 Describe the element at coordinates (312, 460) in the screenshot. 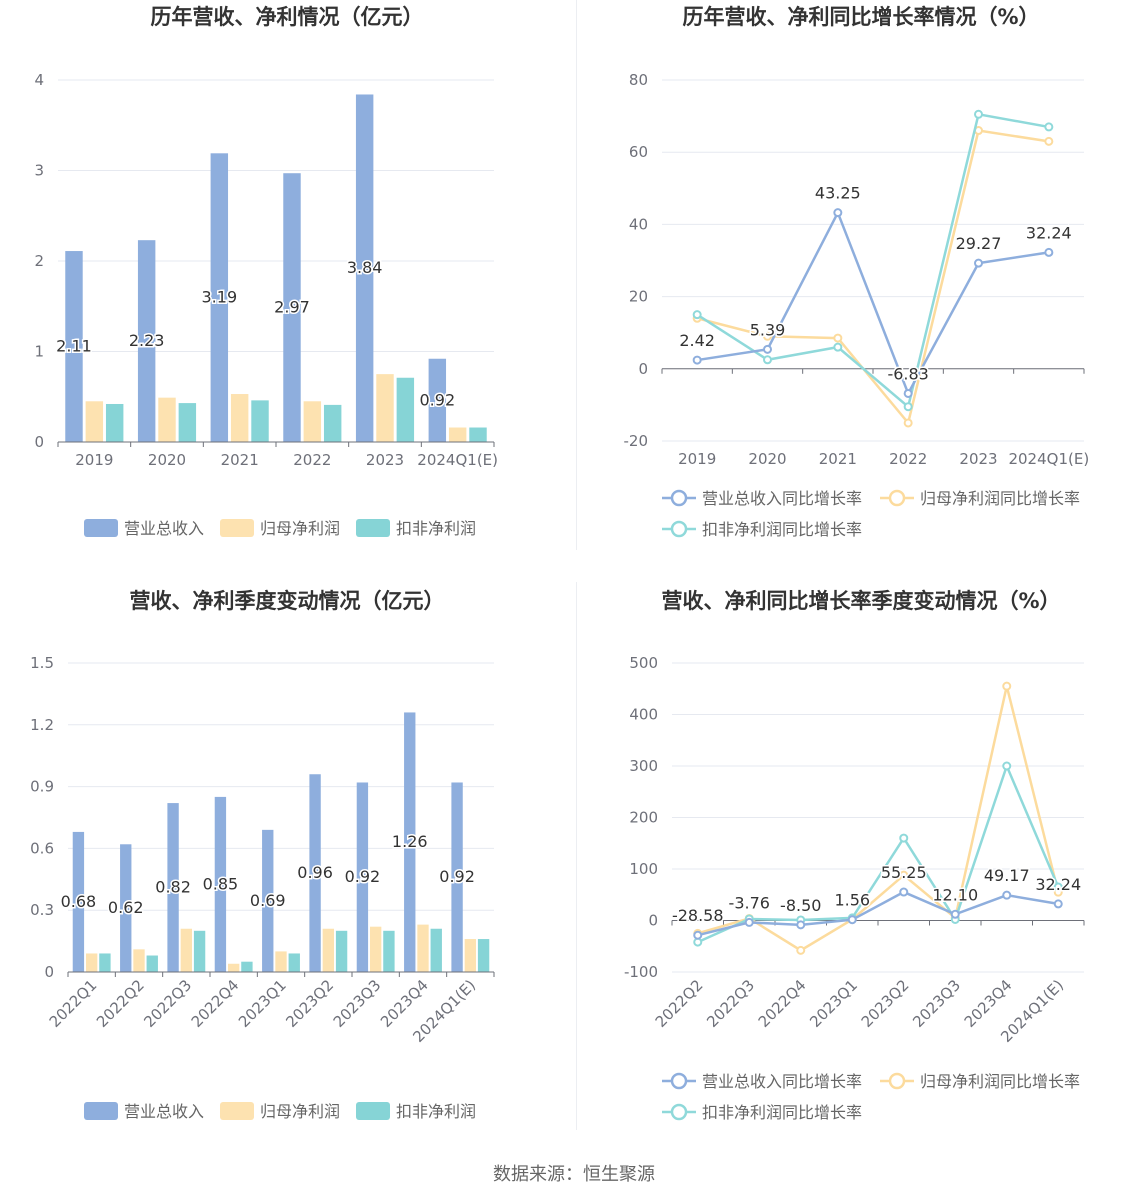

I see `x-tick-label: 2022` at that location.